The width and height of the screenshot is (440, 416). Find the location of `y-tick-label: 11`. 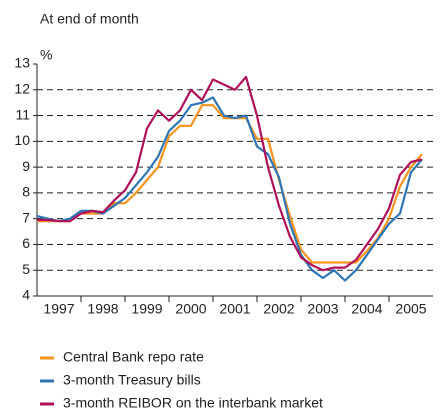

y-tick-label: 11 is located at coordinates (22, 114).